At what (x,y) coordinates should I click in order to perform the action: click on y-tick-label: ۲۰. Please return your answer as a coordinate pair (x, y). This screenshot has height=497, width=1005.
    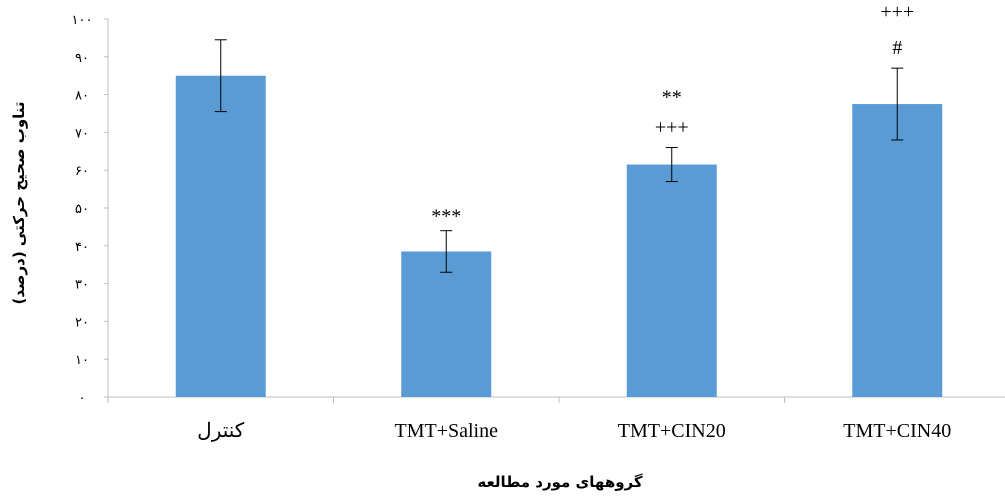
    Looking at the image, I should click on (82, 322).